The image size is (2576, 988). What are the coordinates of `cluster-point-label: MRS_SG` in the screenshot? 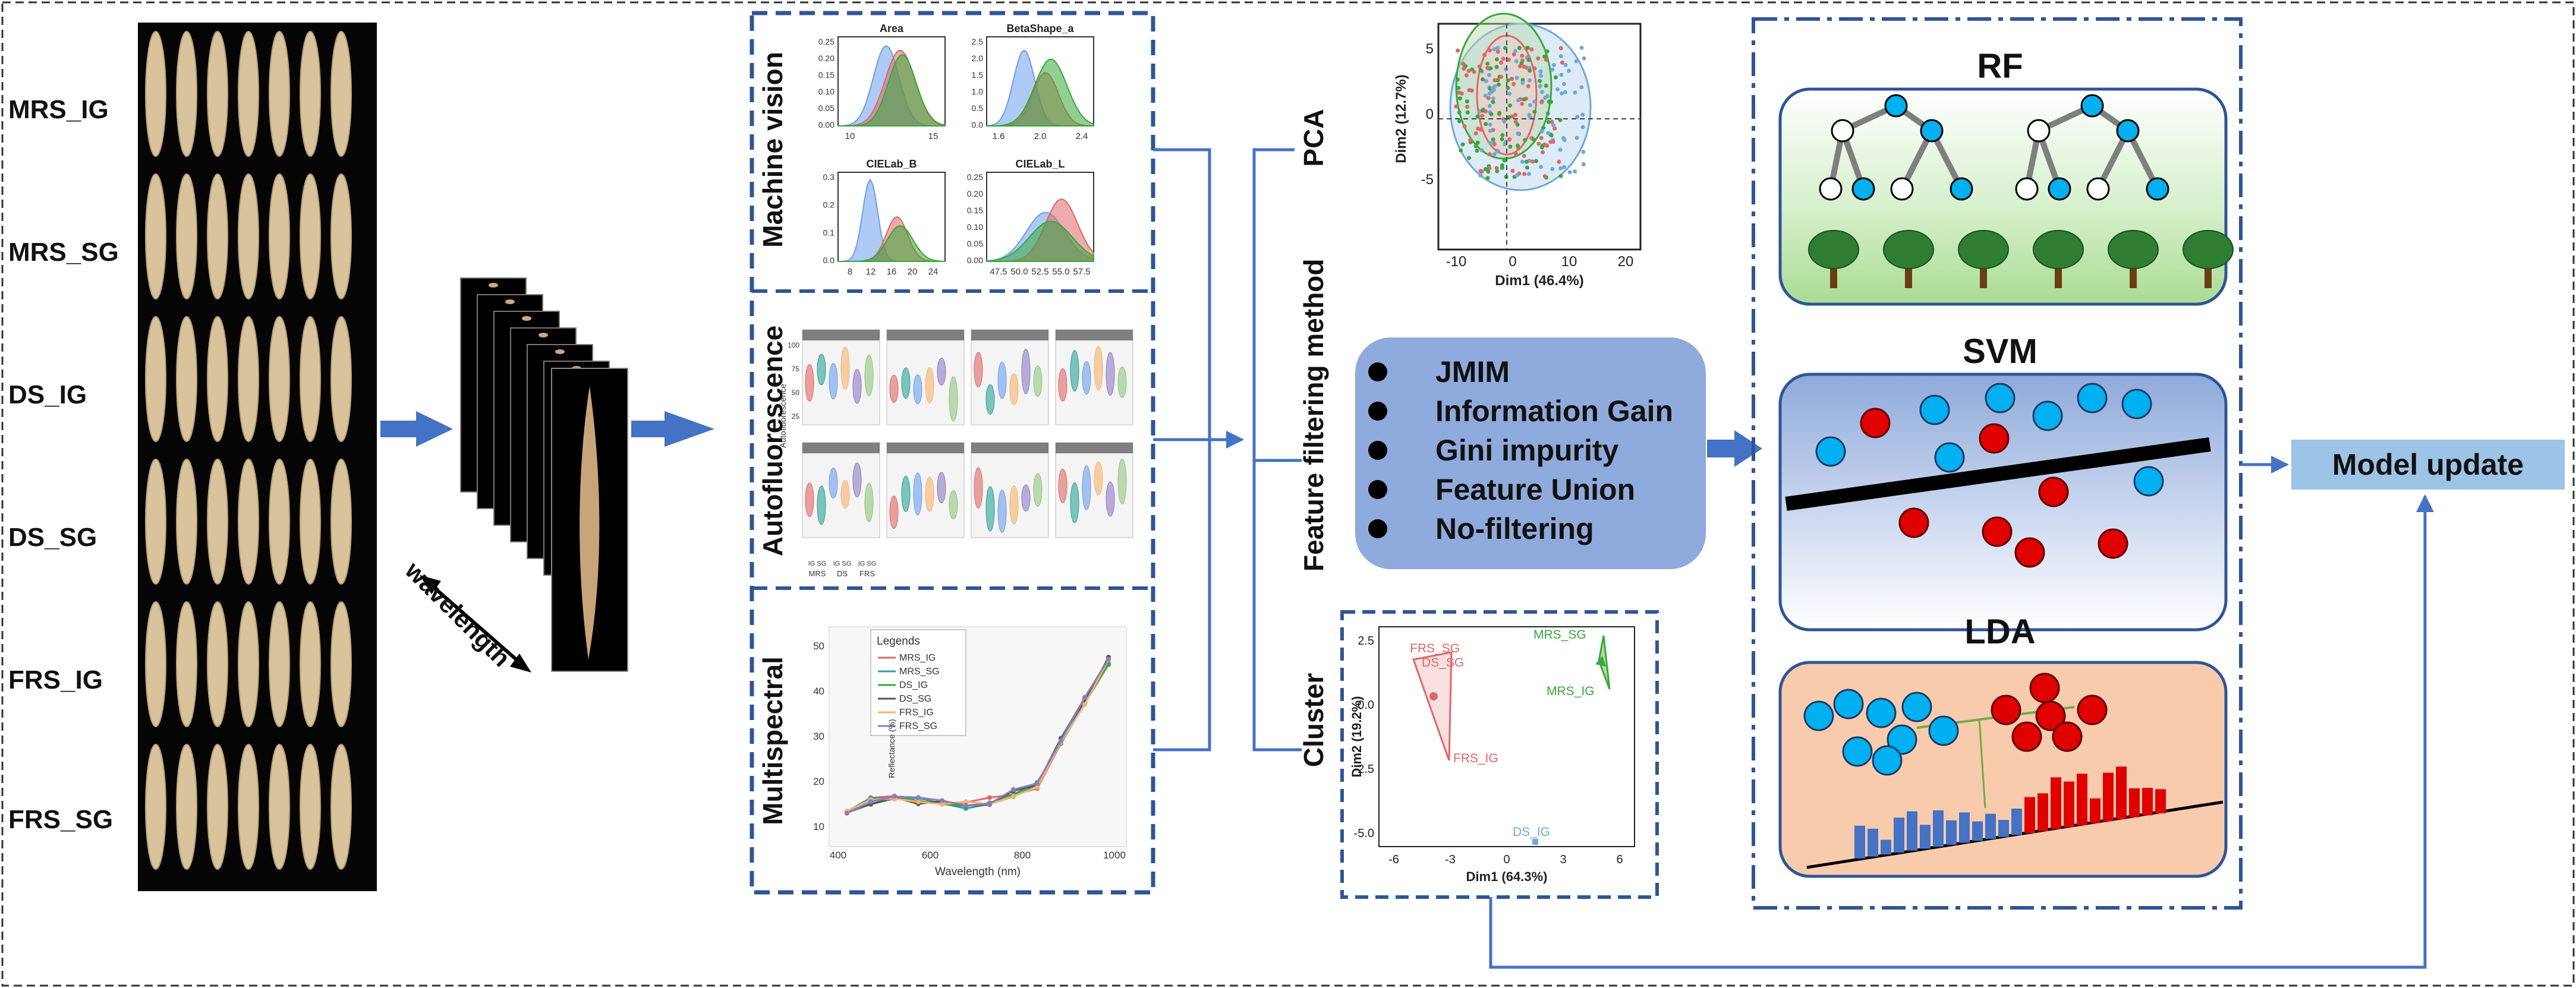 It's located at (1559, 635).